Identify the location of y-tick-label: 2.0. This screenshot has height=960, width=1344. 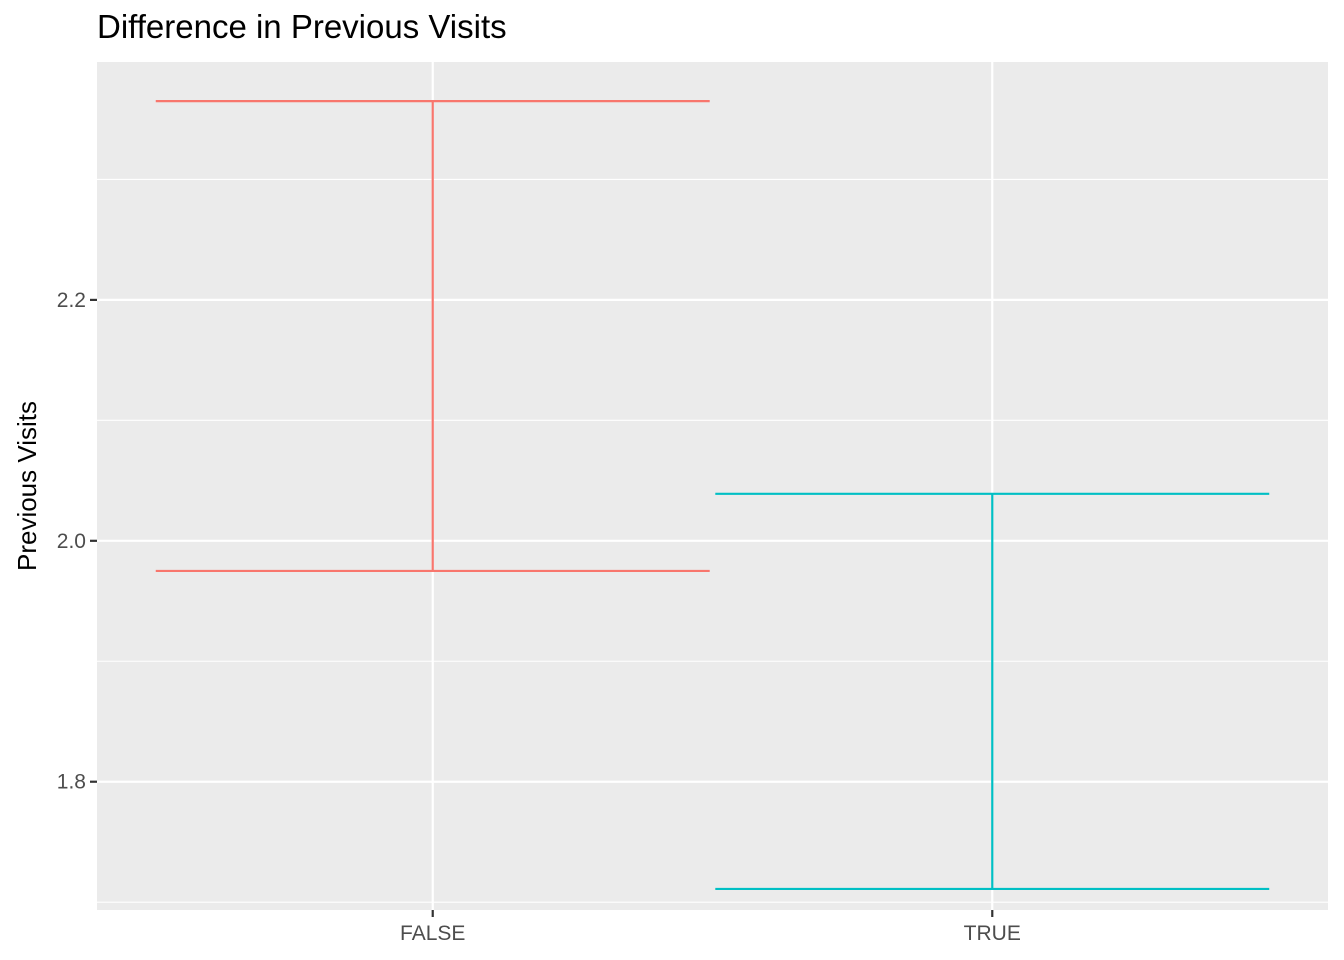
(71, 541).